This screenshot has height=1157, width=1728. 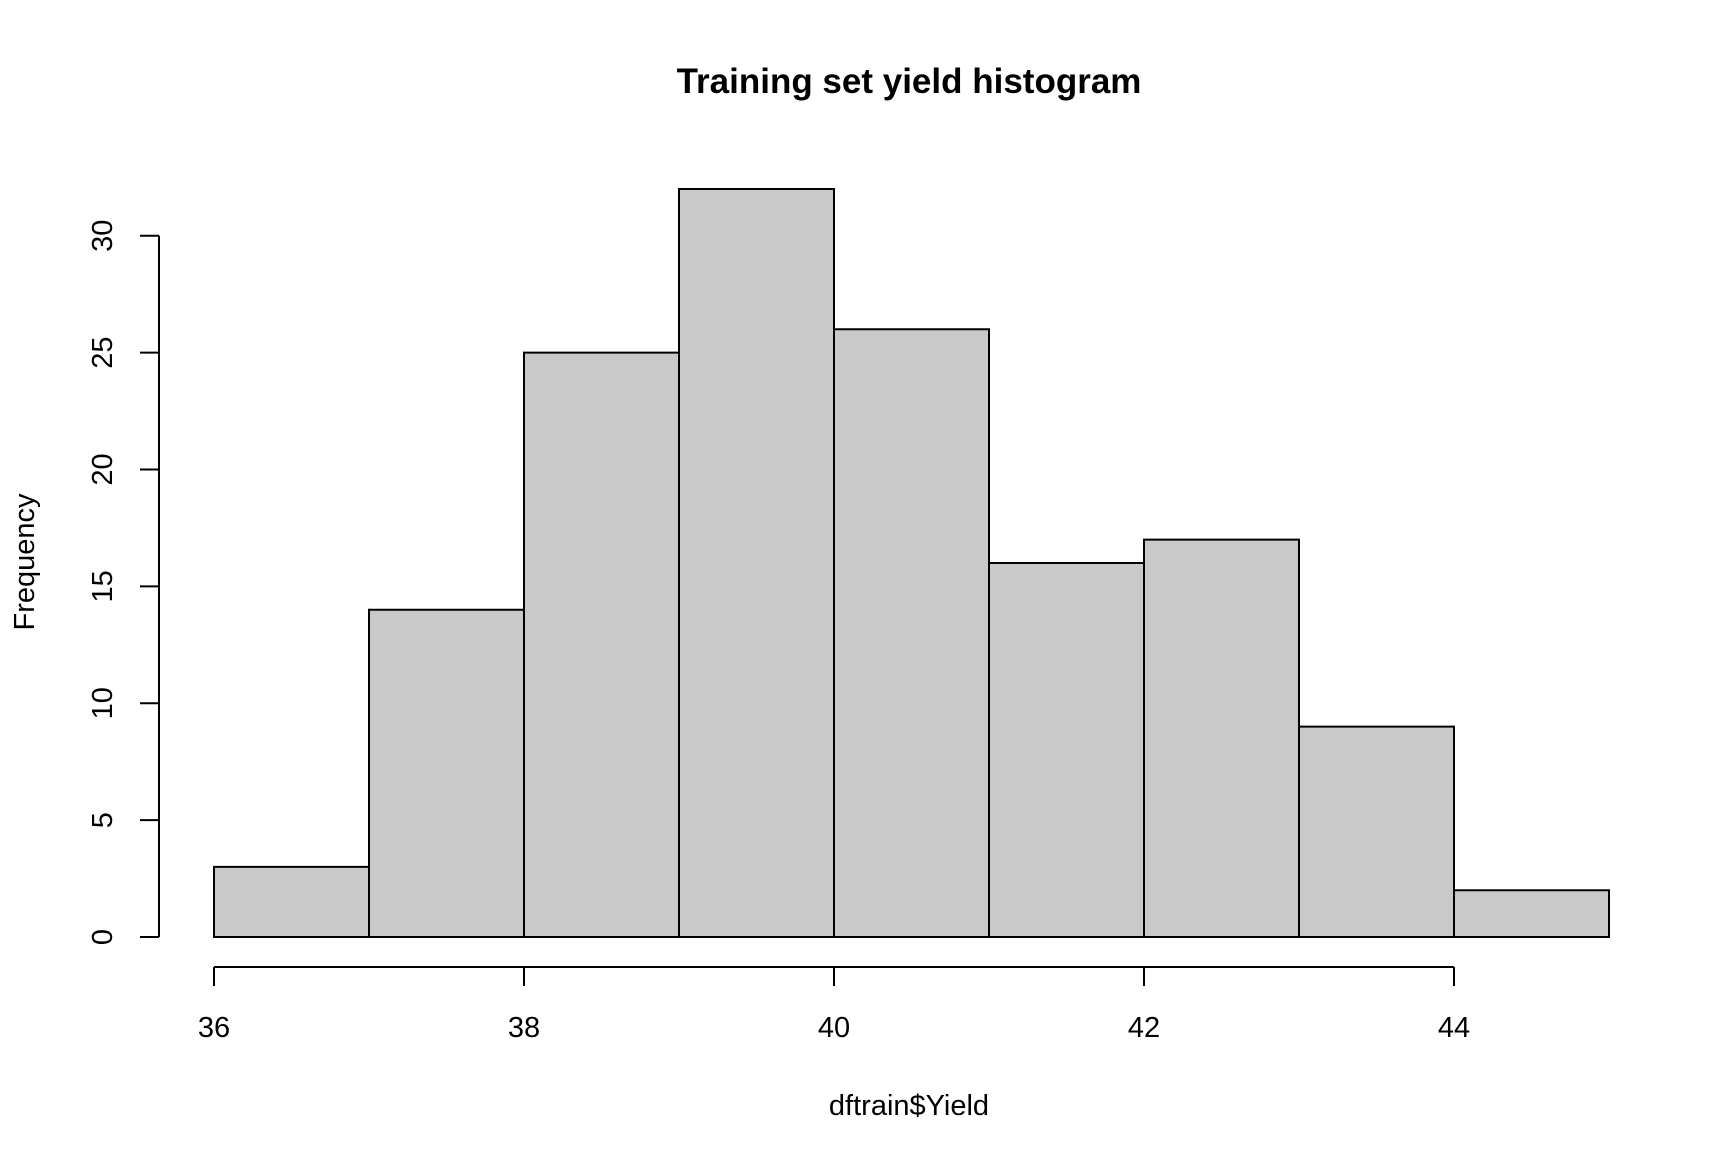 I want to click on x-tick-label: 40, so click(x=834, y=1028).